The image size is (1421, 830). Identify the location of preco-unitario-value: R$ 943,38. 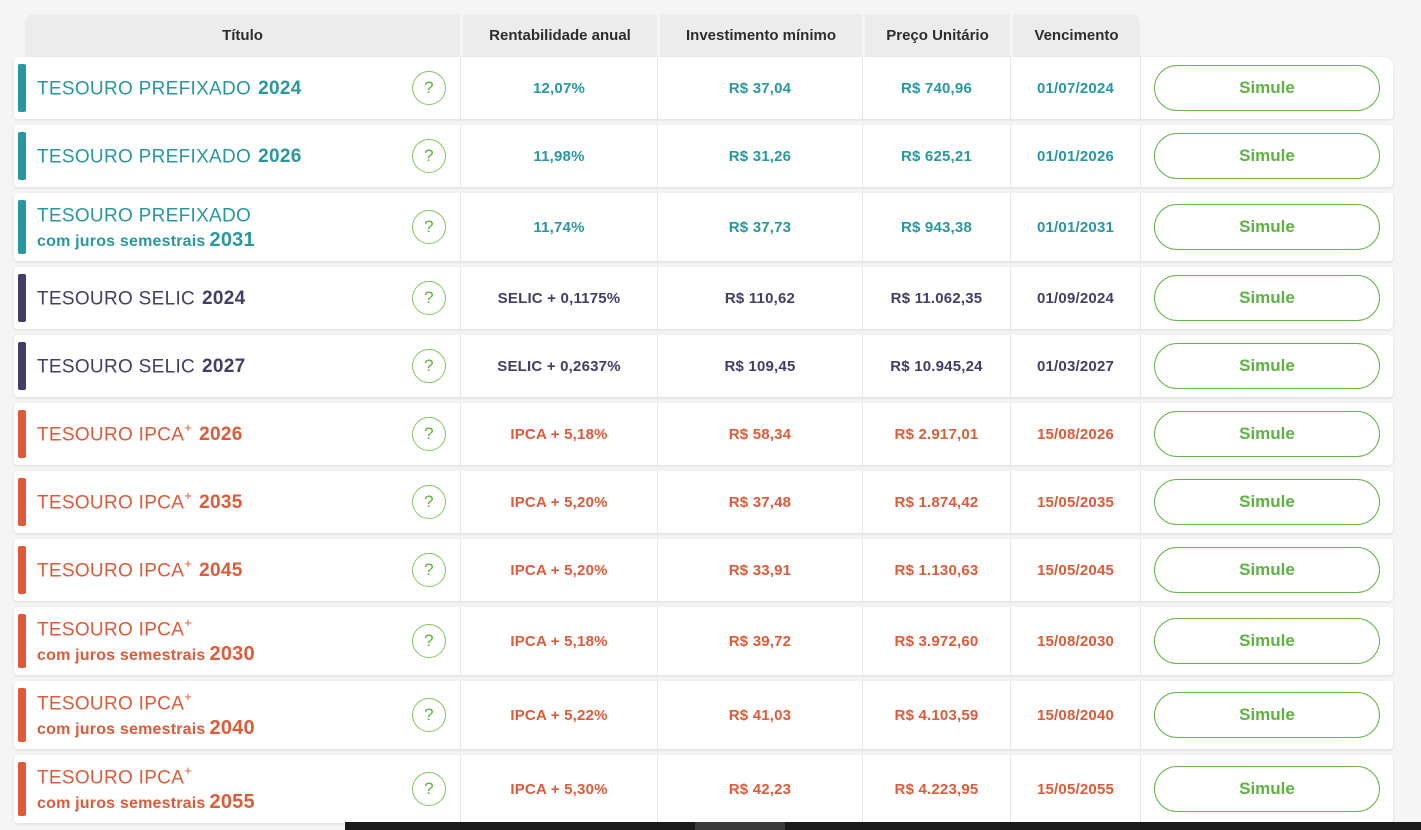
(936, 227).